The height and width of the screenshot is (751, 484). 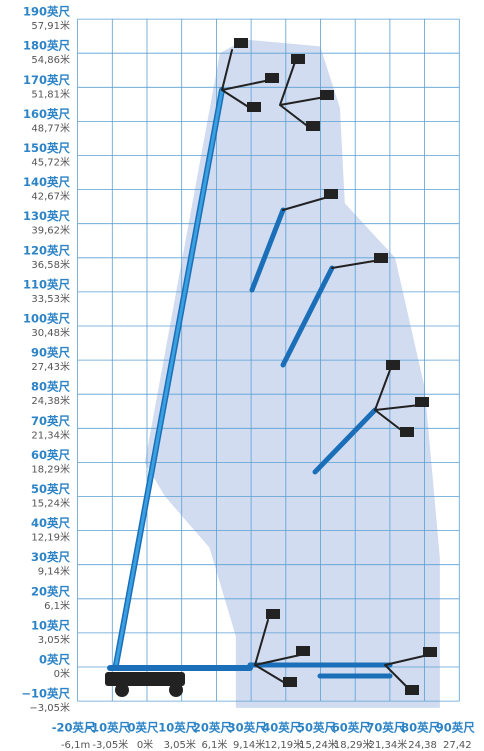 I want to click on x-tick-label-metric: 21,34米, so click(x=388, y=744).